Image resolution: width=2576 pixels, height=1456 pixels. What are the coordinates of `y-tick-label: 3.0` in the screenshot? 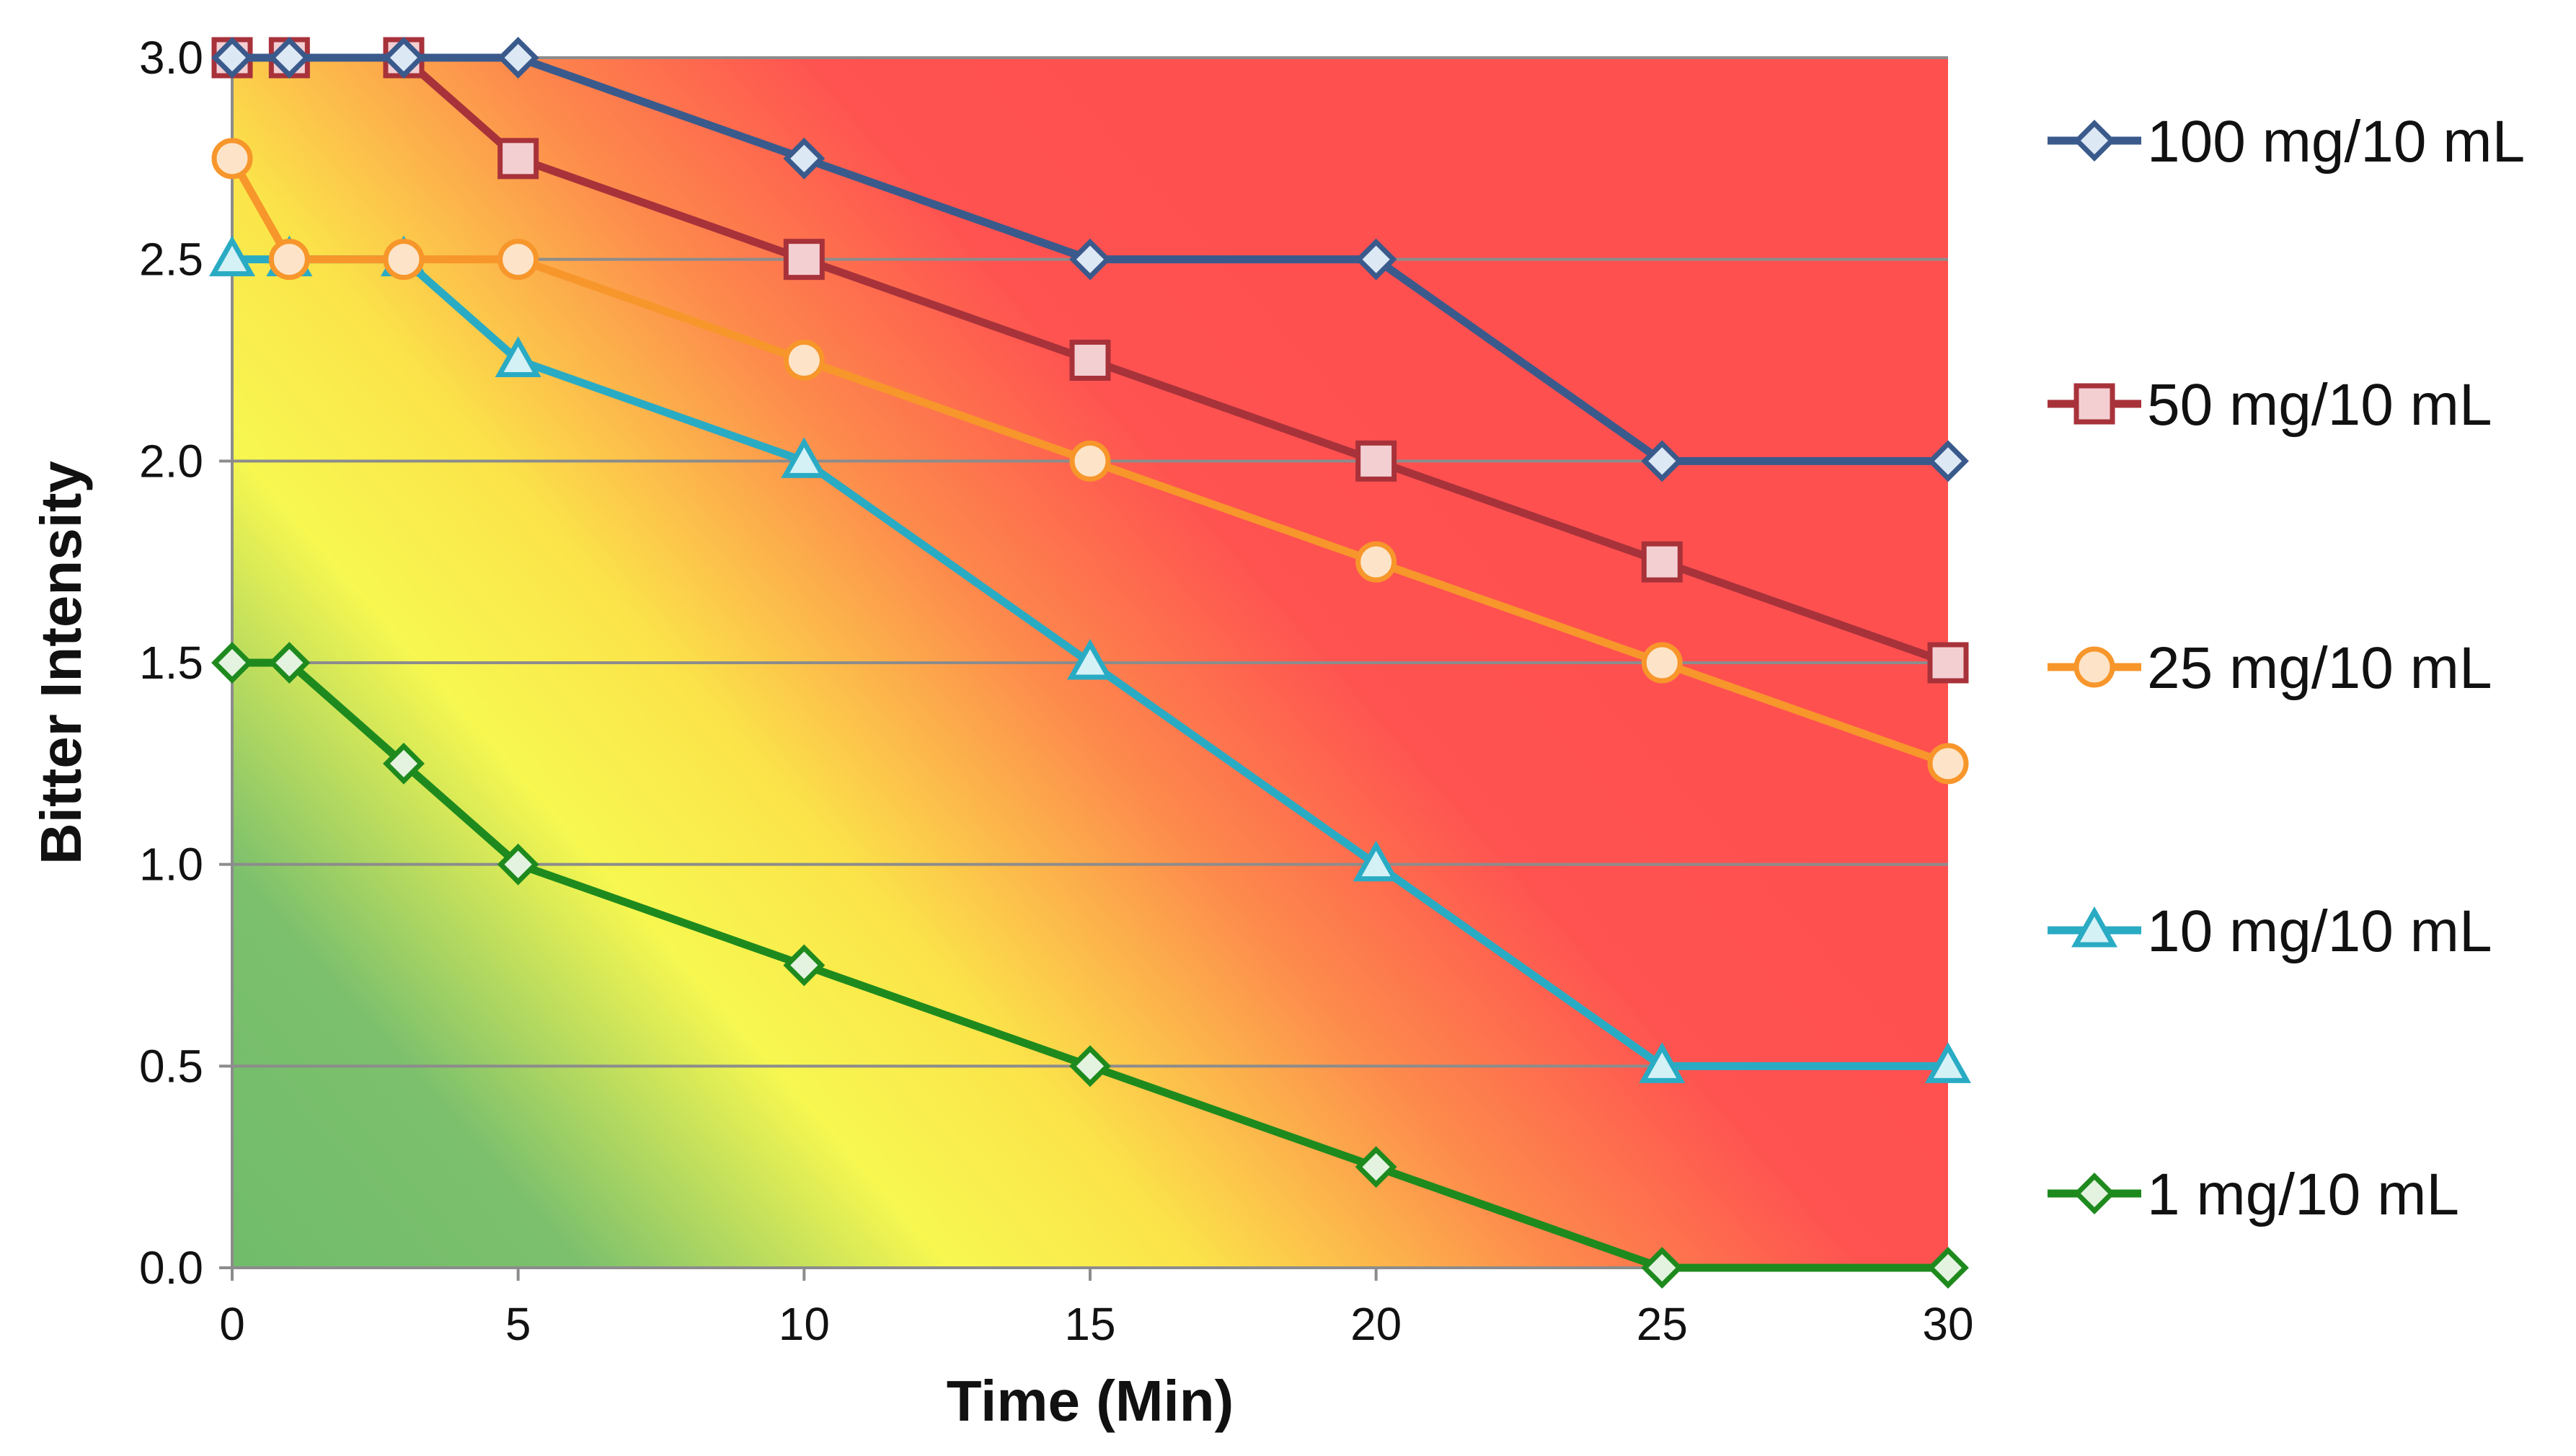 It's located at (171, 58).